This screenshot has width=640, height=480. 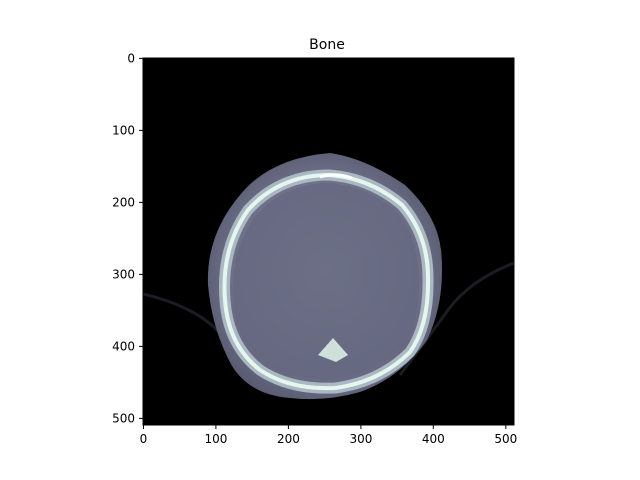 What do you see at coordinates (327, 45) in the screenshot?
I see `figure-title: Bone` at bounding box center [327, 45].